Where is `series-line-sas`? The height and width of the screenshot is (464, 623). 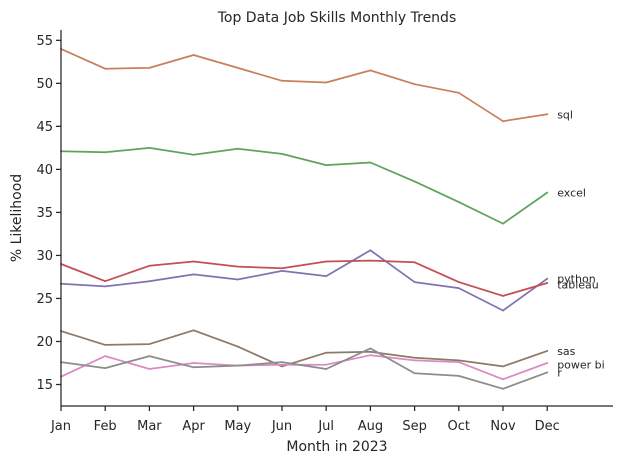
series-line-sas is located at coordinates (304, 348).